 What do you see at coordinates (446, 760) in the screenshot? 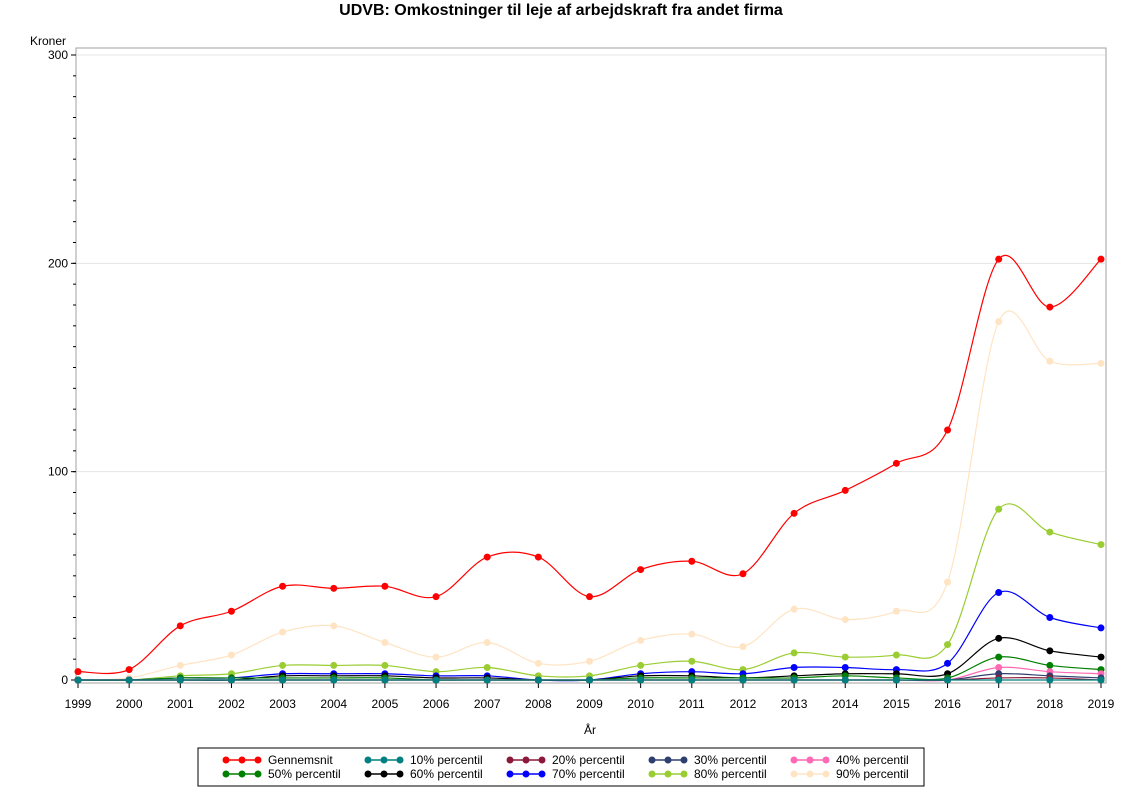
I see `legend-label: 10% percentil` at bounding box center [446, 760].